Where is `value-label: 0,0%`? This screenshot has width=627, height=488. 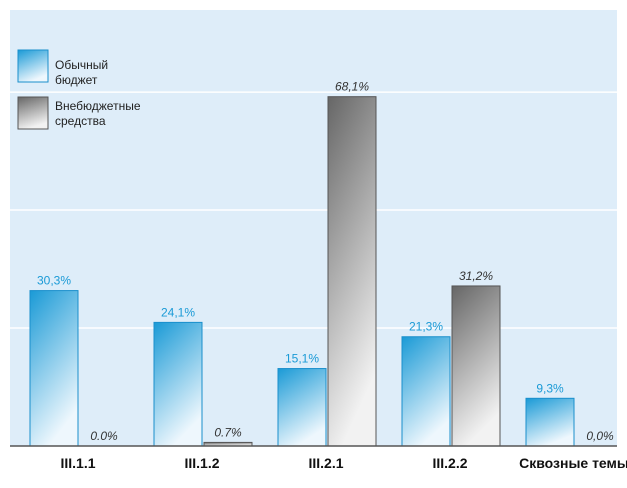
value-label: 0,0% is located at coordinates (600, 436).